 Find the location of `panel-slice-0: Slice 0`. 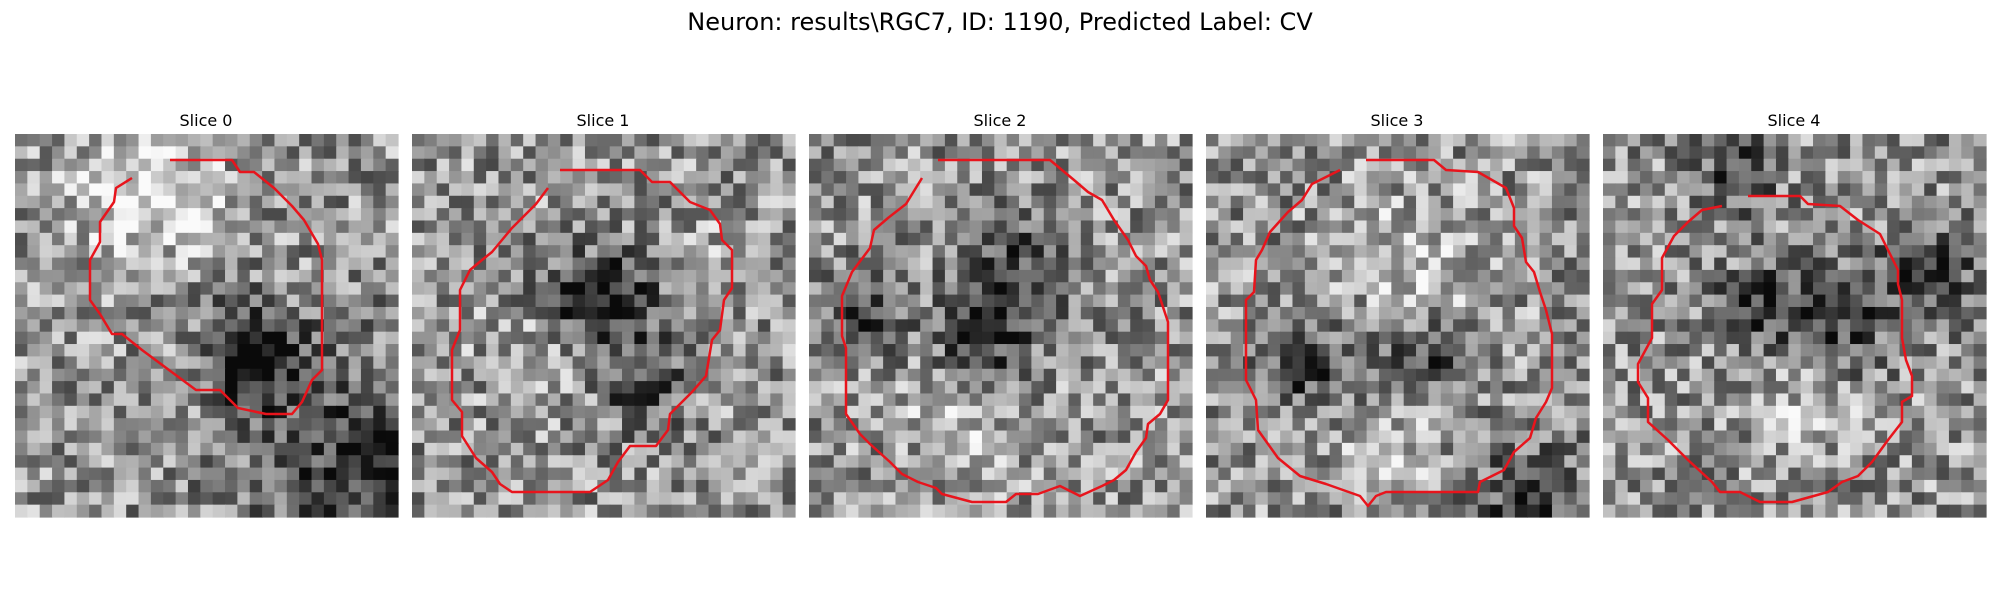

panel-slice-0: Slice 0 is located at coordinates (207, 314).